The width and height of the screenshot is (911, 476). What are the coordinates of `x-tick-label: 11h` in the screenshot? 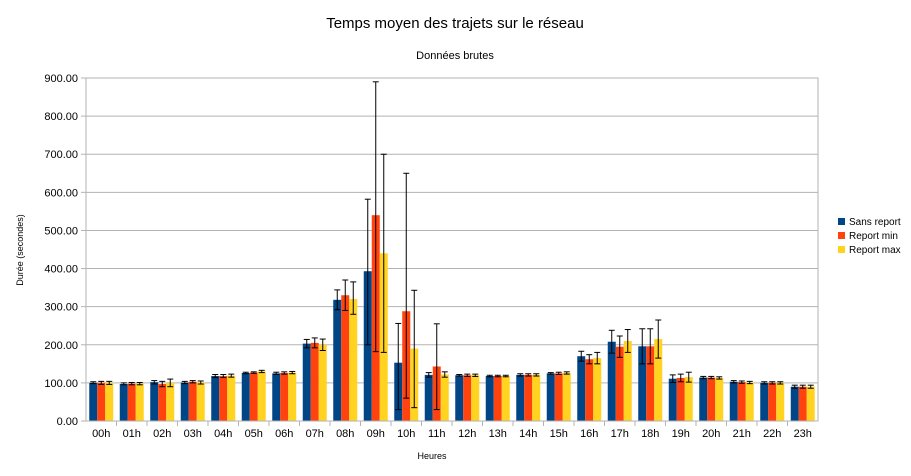 It's located at (437, 434).